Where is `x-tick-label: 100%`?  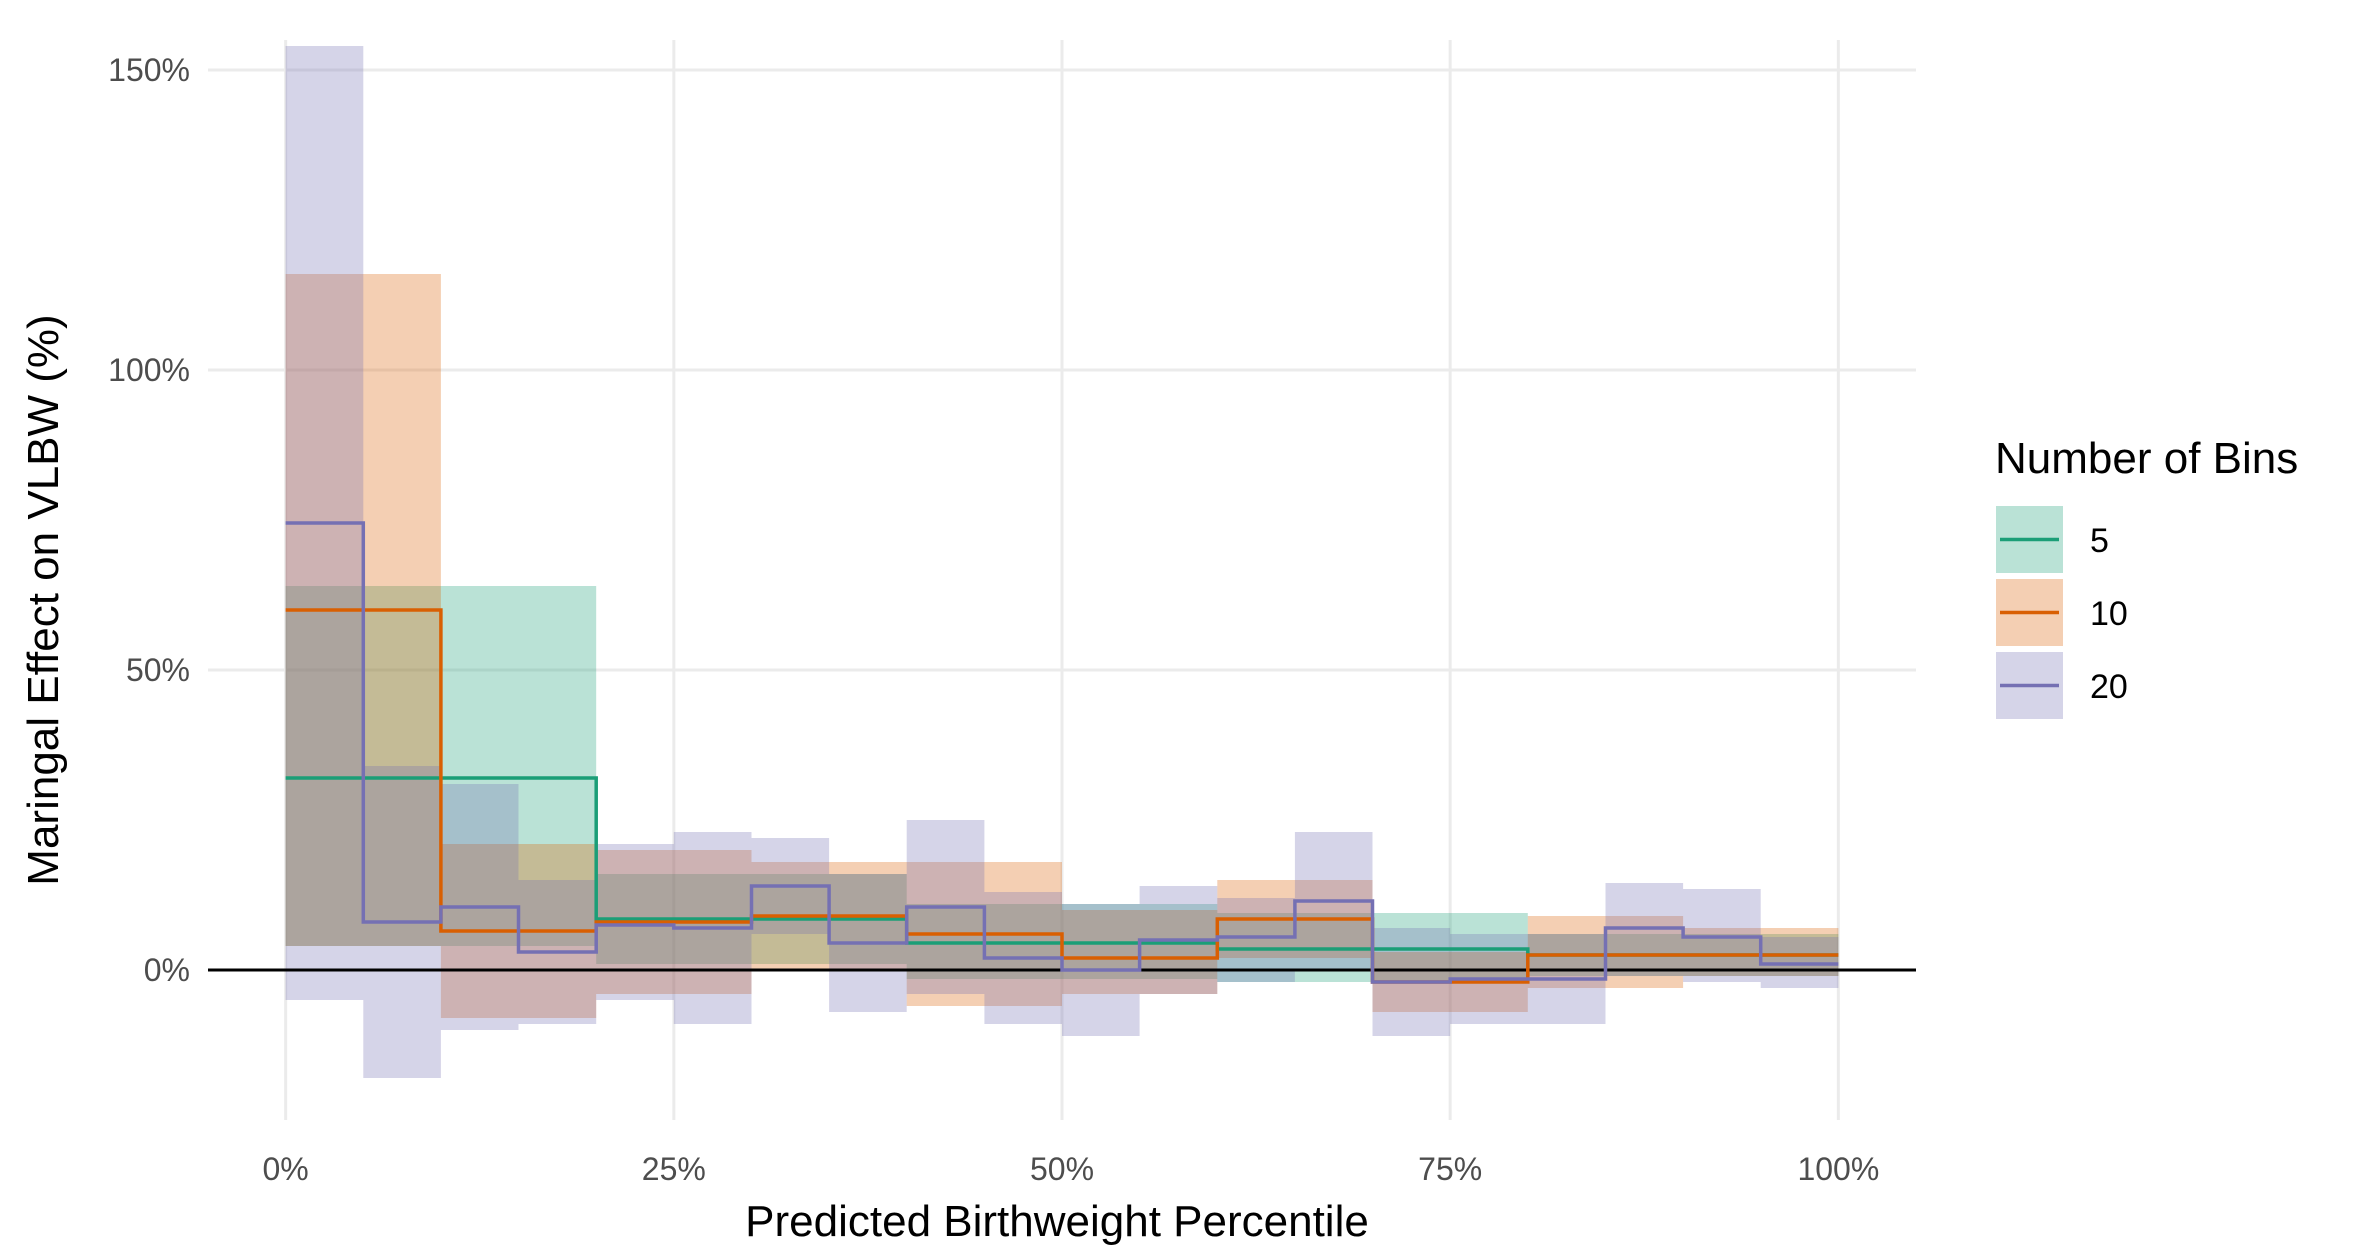
x-tick-label: 100% is located at coordinates (1838, 1169).